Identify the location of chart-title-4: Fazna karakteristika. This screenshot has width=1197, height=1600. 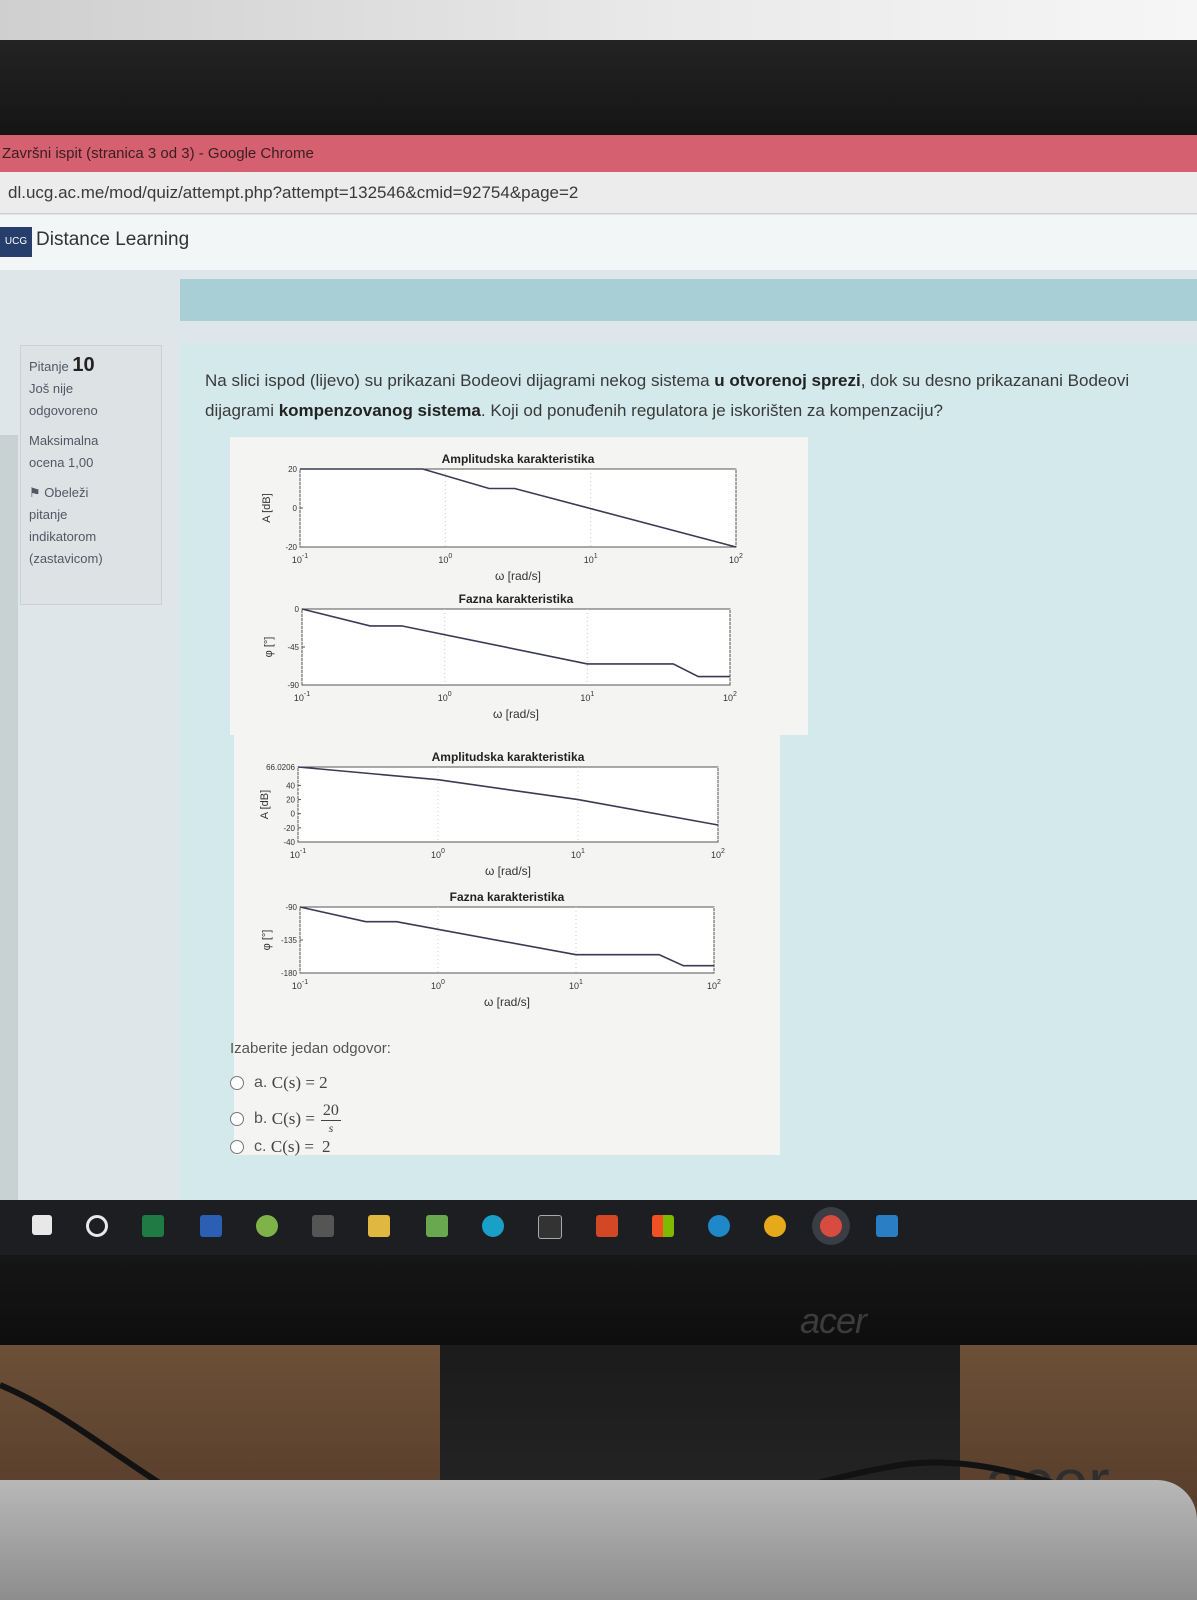
(507, 897).